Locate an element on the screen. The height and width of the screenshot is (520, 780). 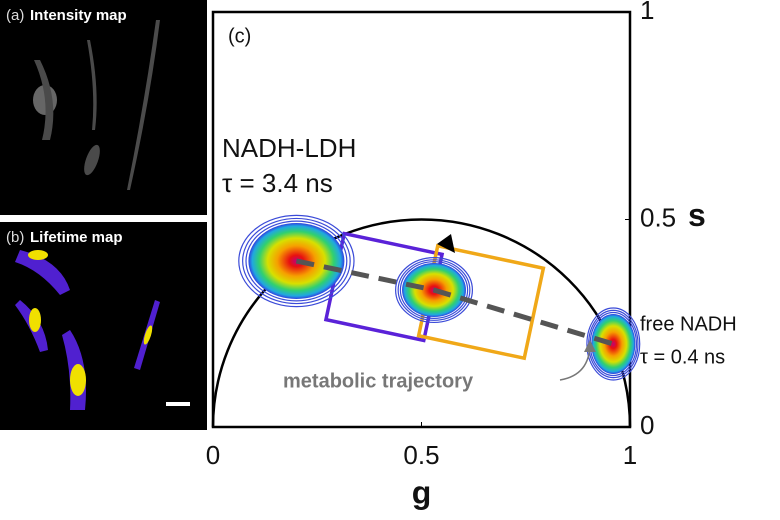
pointer is located at coordinates (446, 243).